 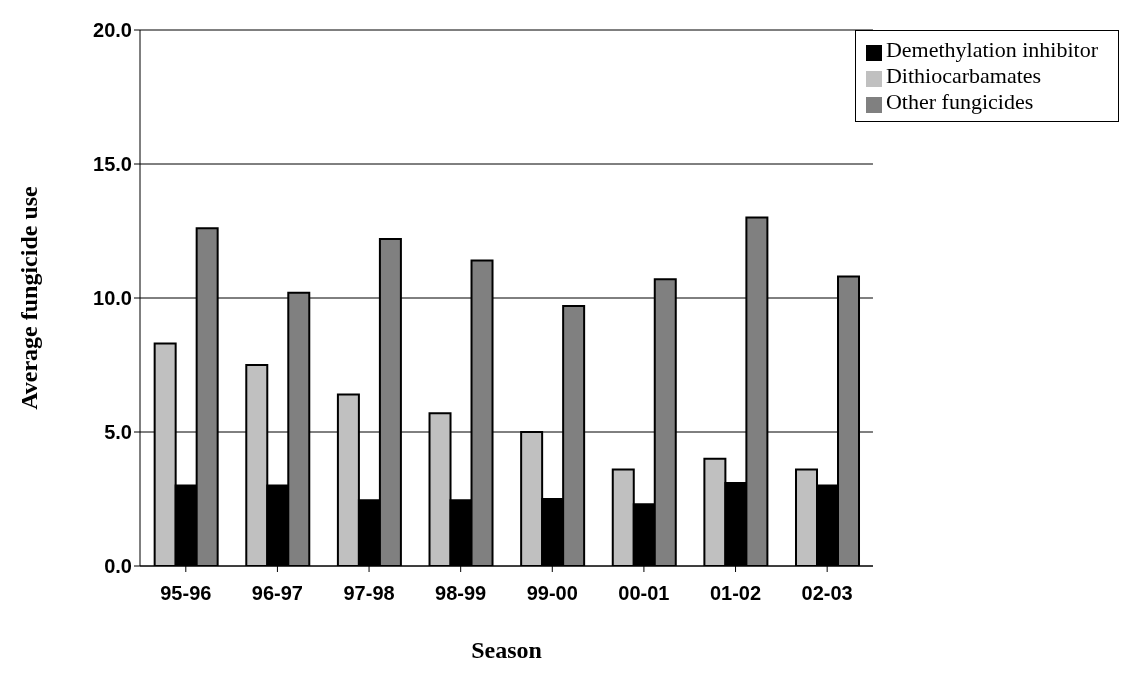 I want to click on x-tick-label: 97-98, so click(x=369, y=593).